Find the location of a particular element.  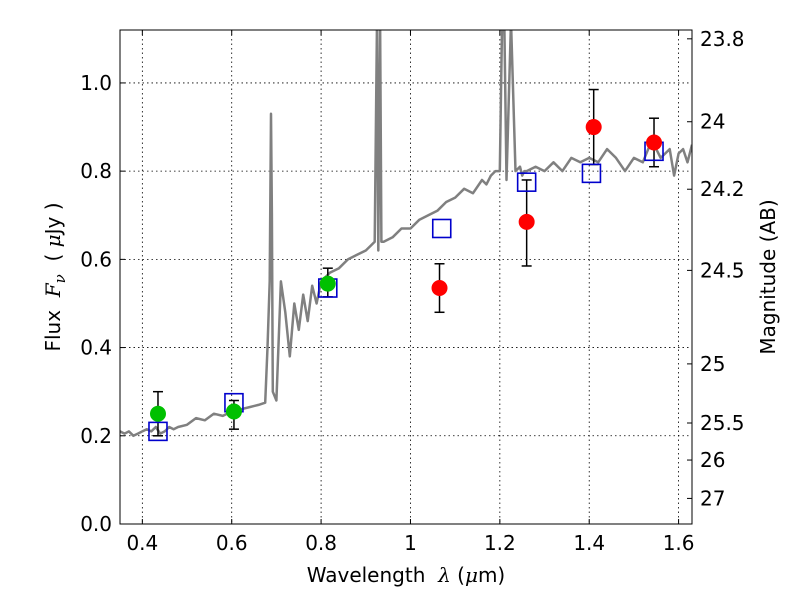

y-tick-label: 1.0 is located at coordinates (96, 83).